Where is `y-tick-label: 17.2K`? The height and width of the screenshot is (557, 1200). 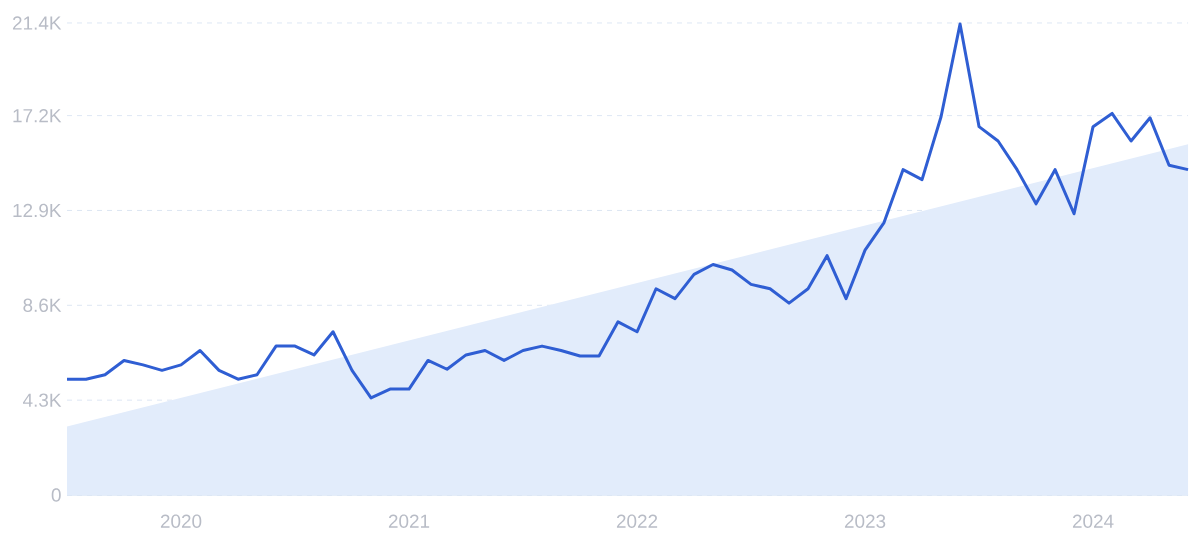 y-tick-label: 17.2K is located at coordinates (37, 116).